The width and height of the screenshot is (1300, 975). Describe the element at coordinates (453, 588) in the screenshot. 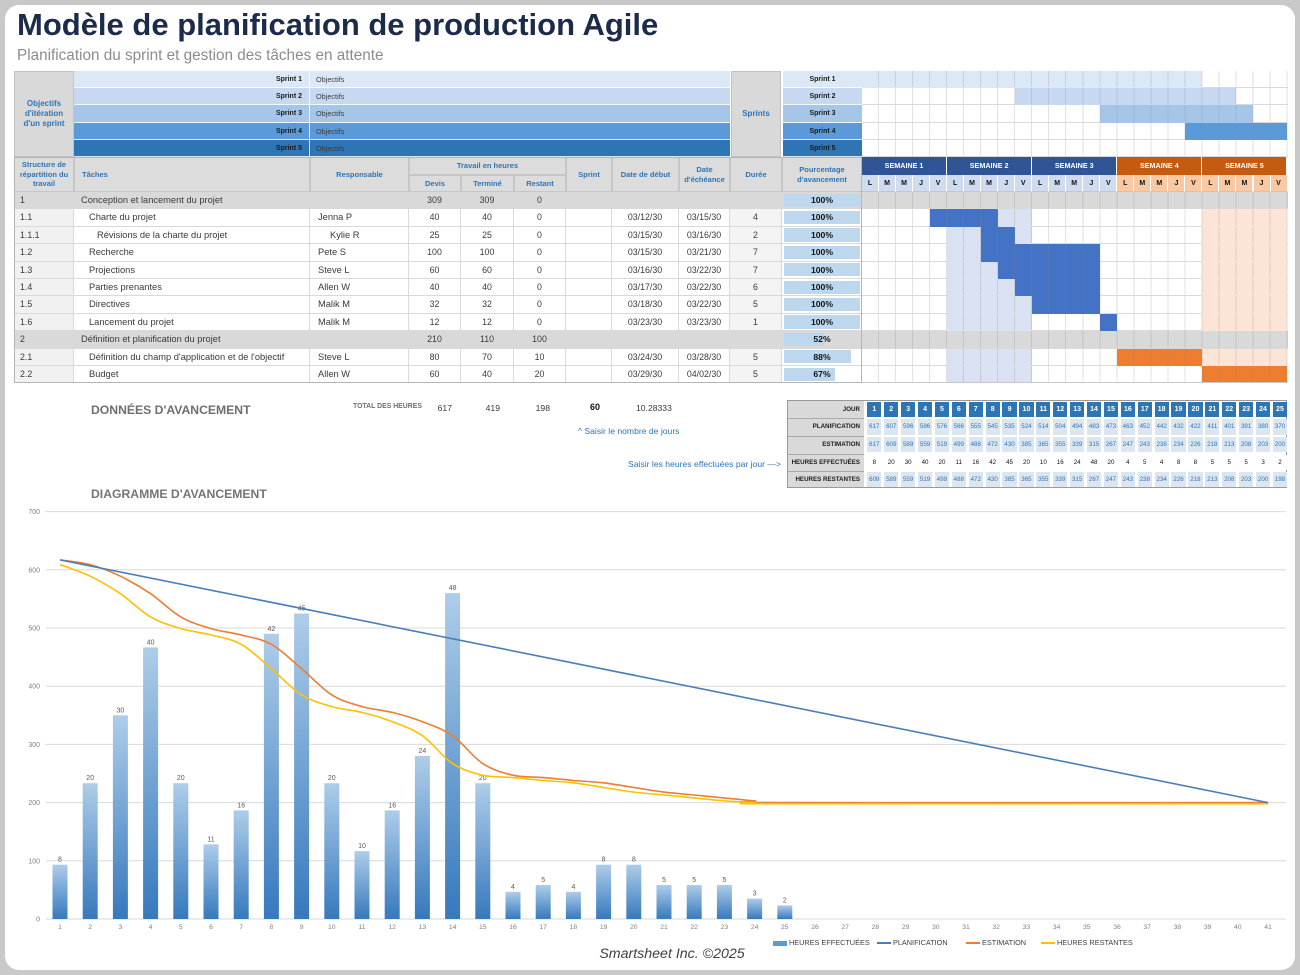

I see `svg-text: 48` at that location.